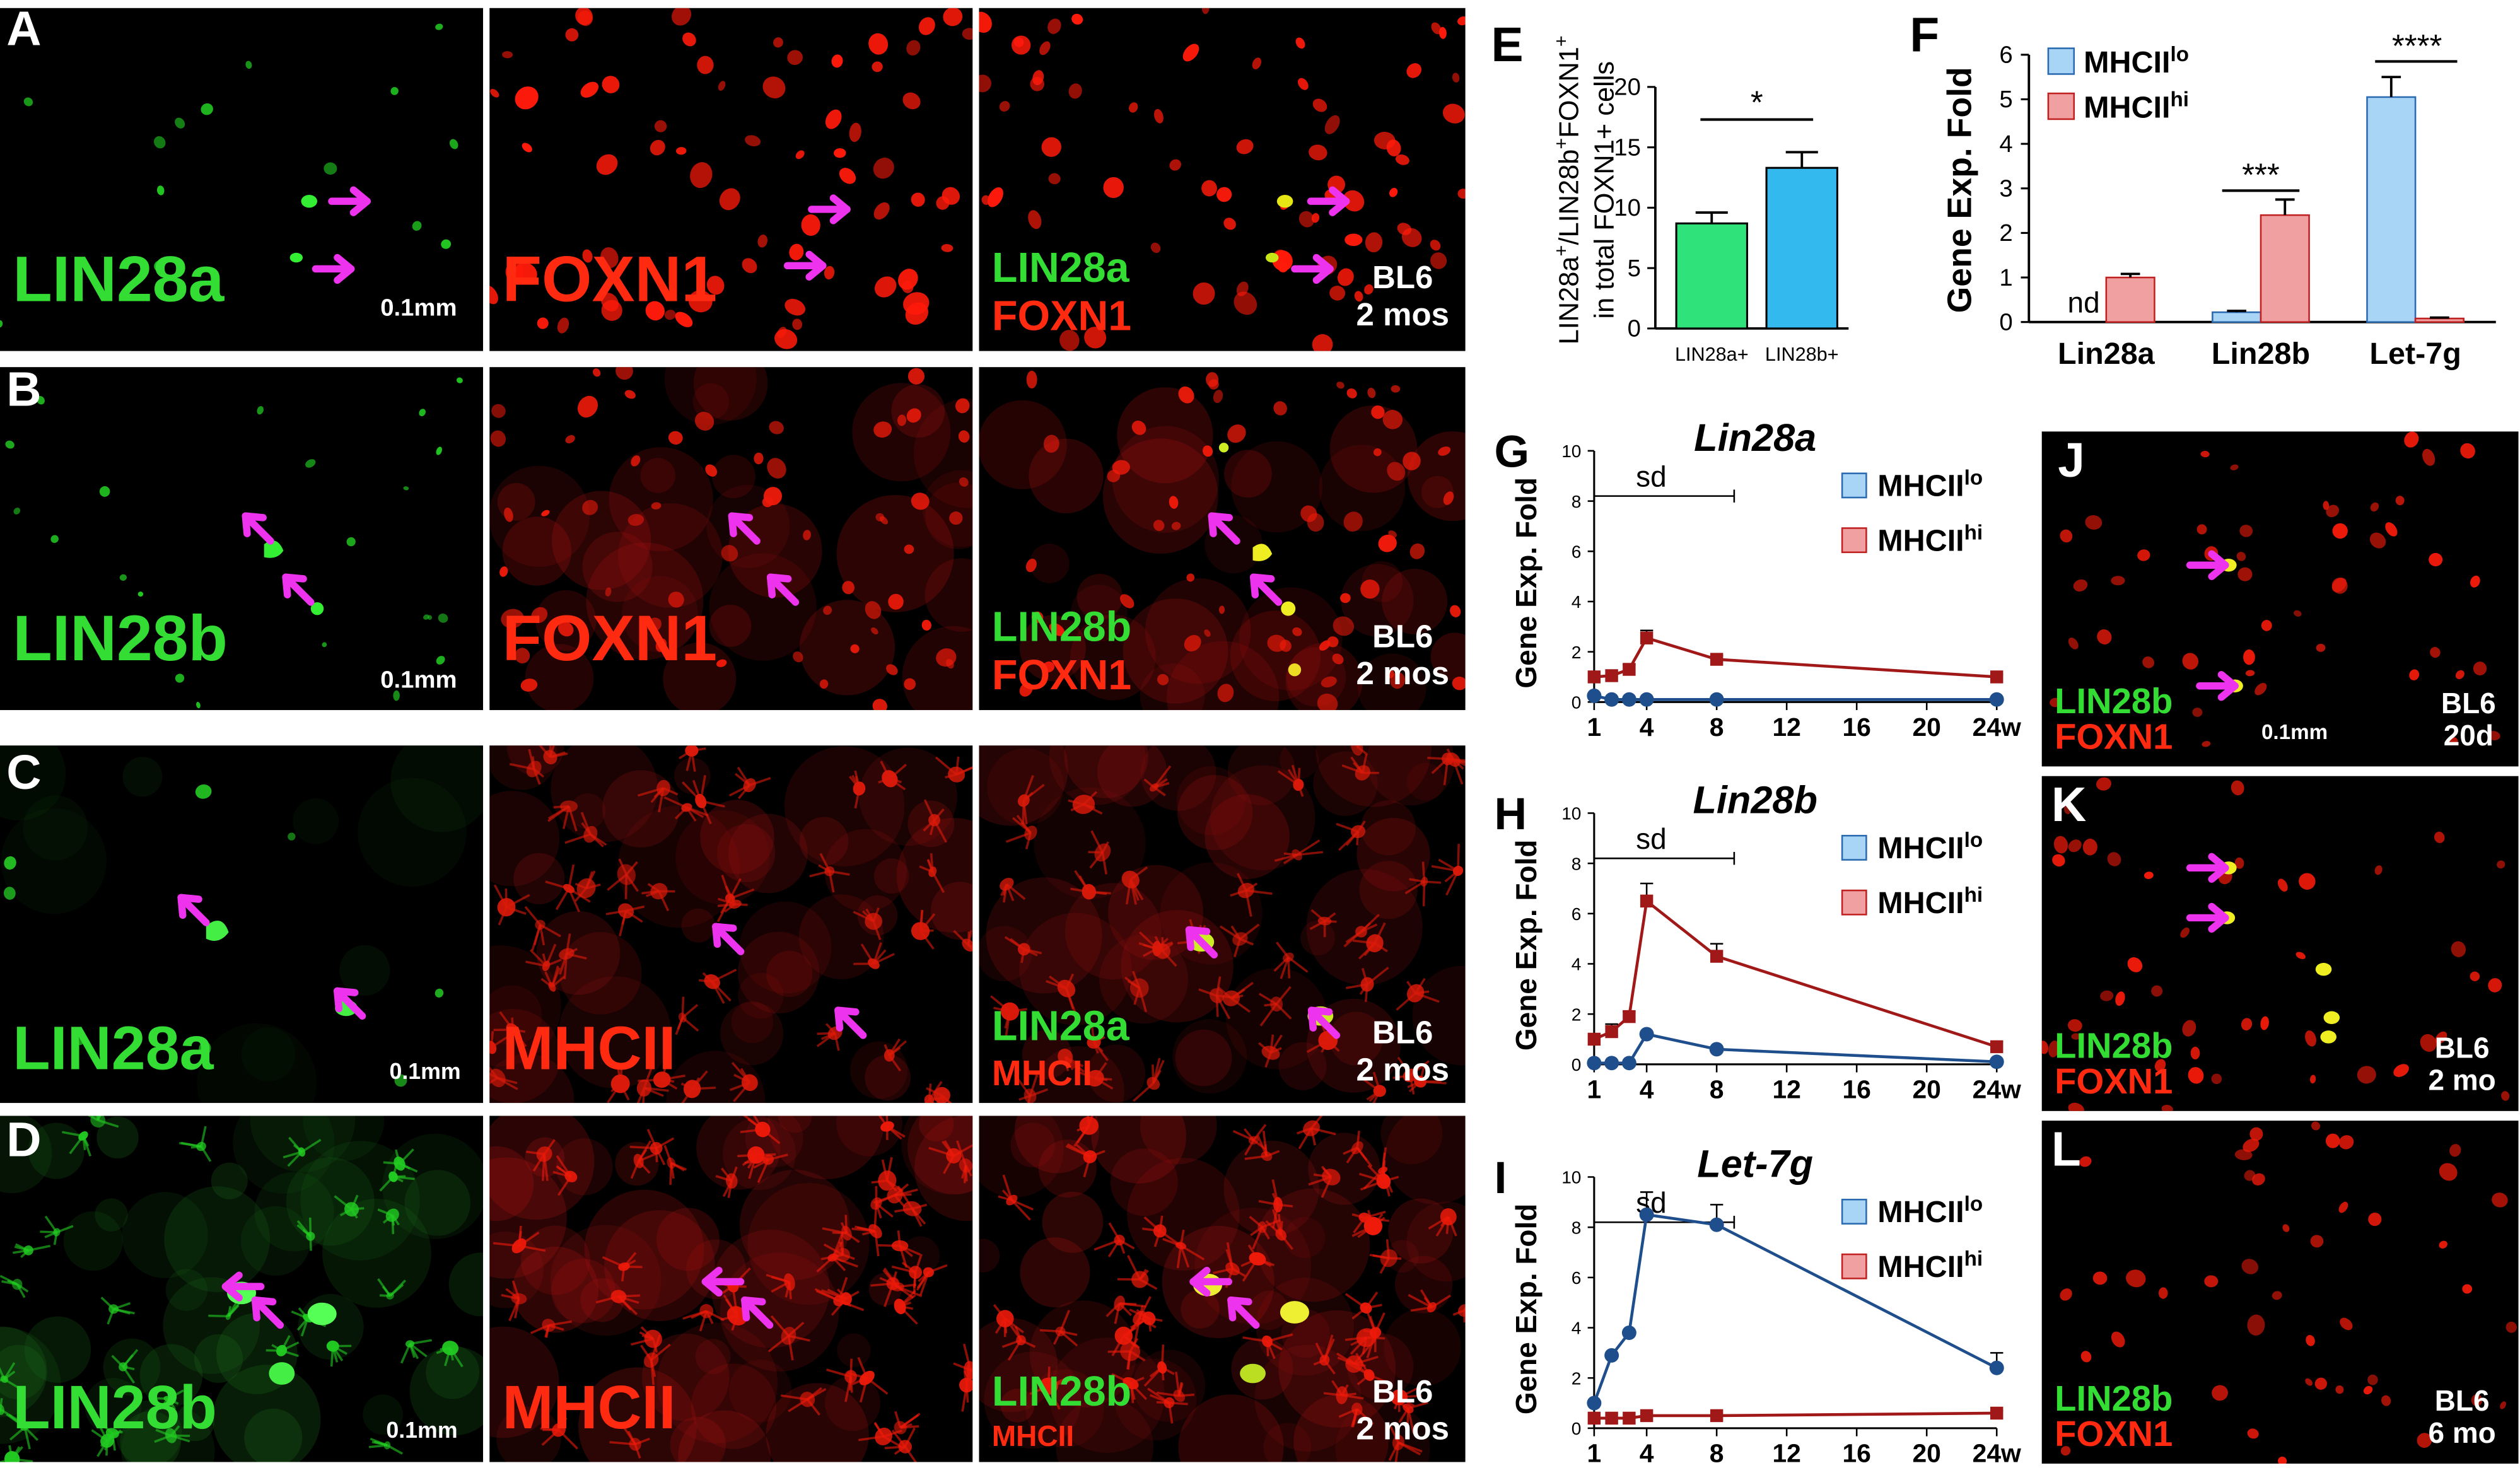 Image resolution: width=2520 pixels, height=1480 pixels. I want to click on x-tick-label: 8, so click(1717, 728).